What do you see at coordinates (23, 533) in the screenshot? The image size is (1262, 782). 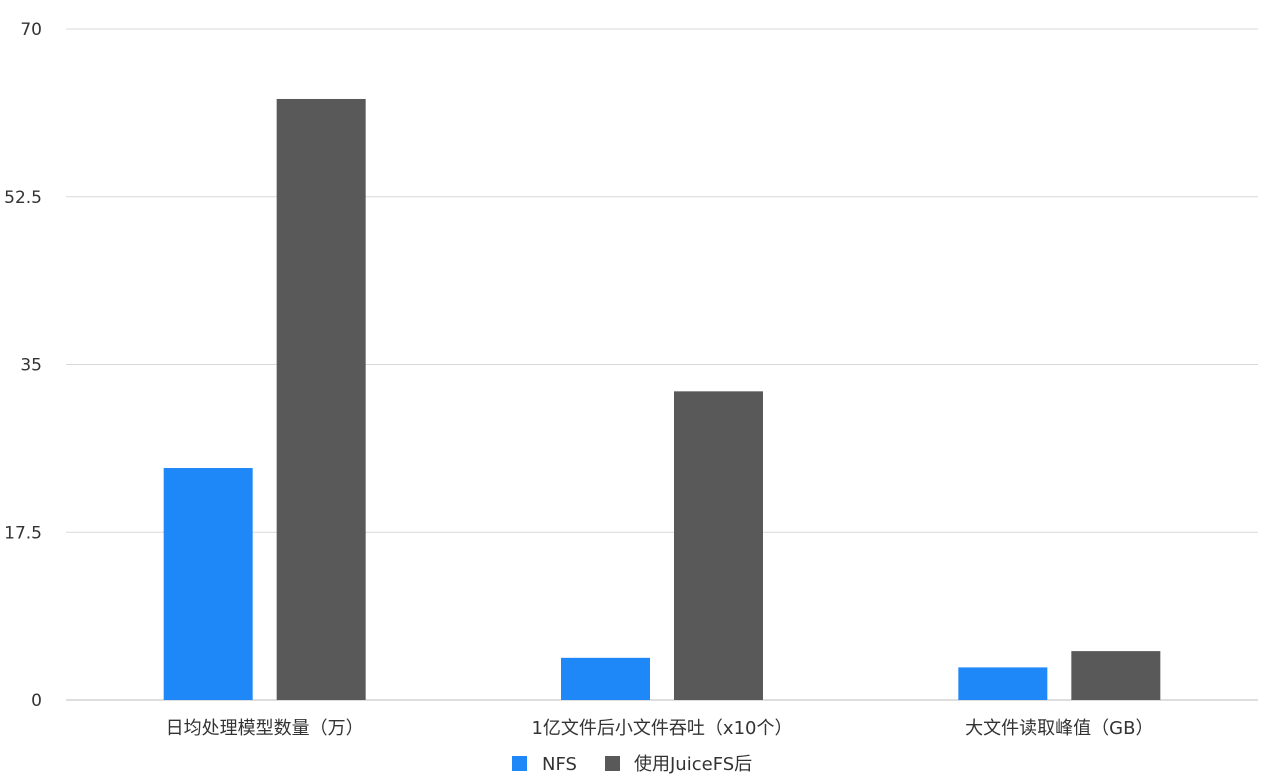 I see `y-tick-label: 17.5` at bounding box center [23, 533].